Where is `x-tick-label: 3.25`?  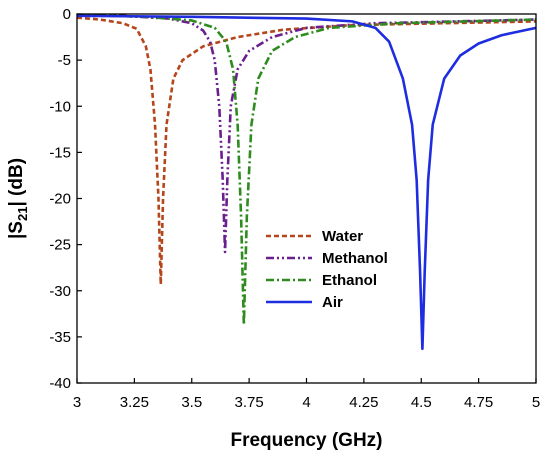
x-tick-label: 3.25 is located at coordinates (134, 402).